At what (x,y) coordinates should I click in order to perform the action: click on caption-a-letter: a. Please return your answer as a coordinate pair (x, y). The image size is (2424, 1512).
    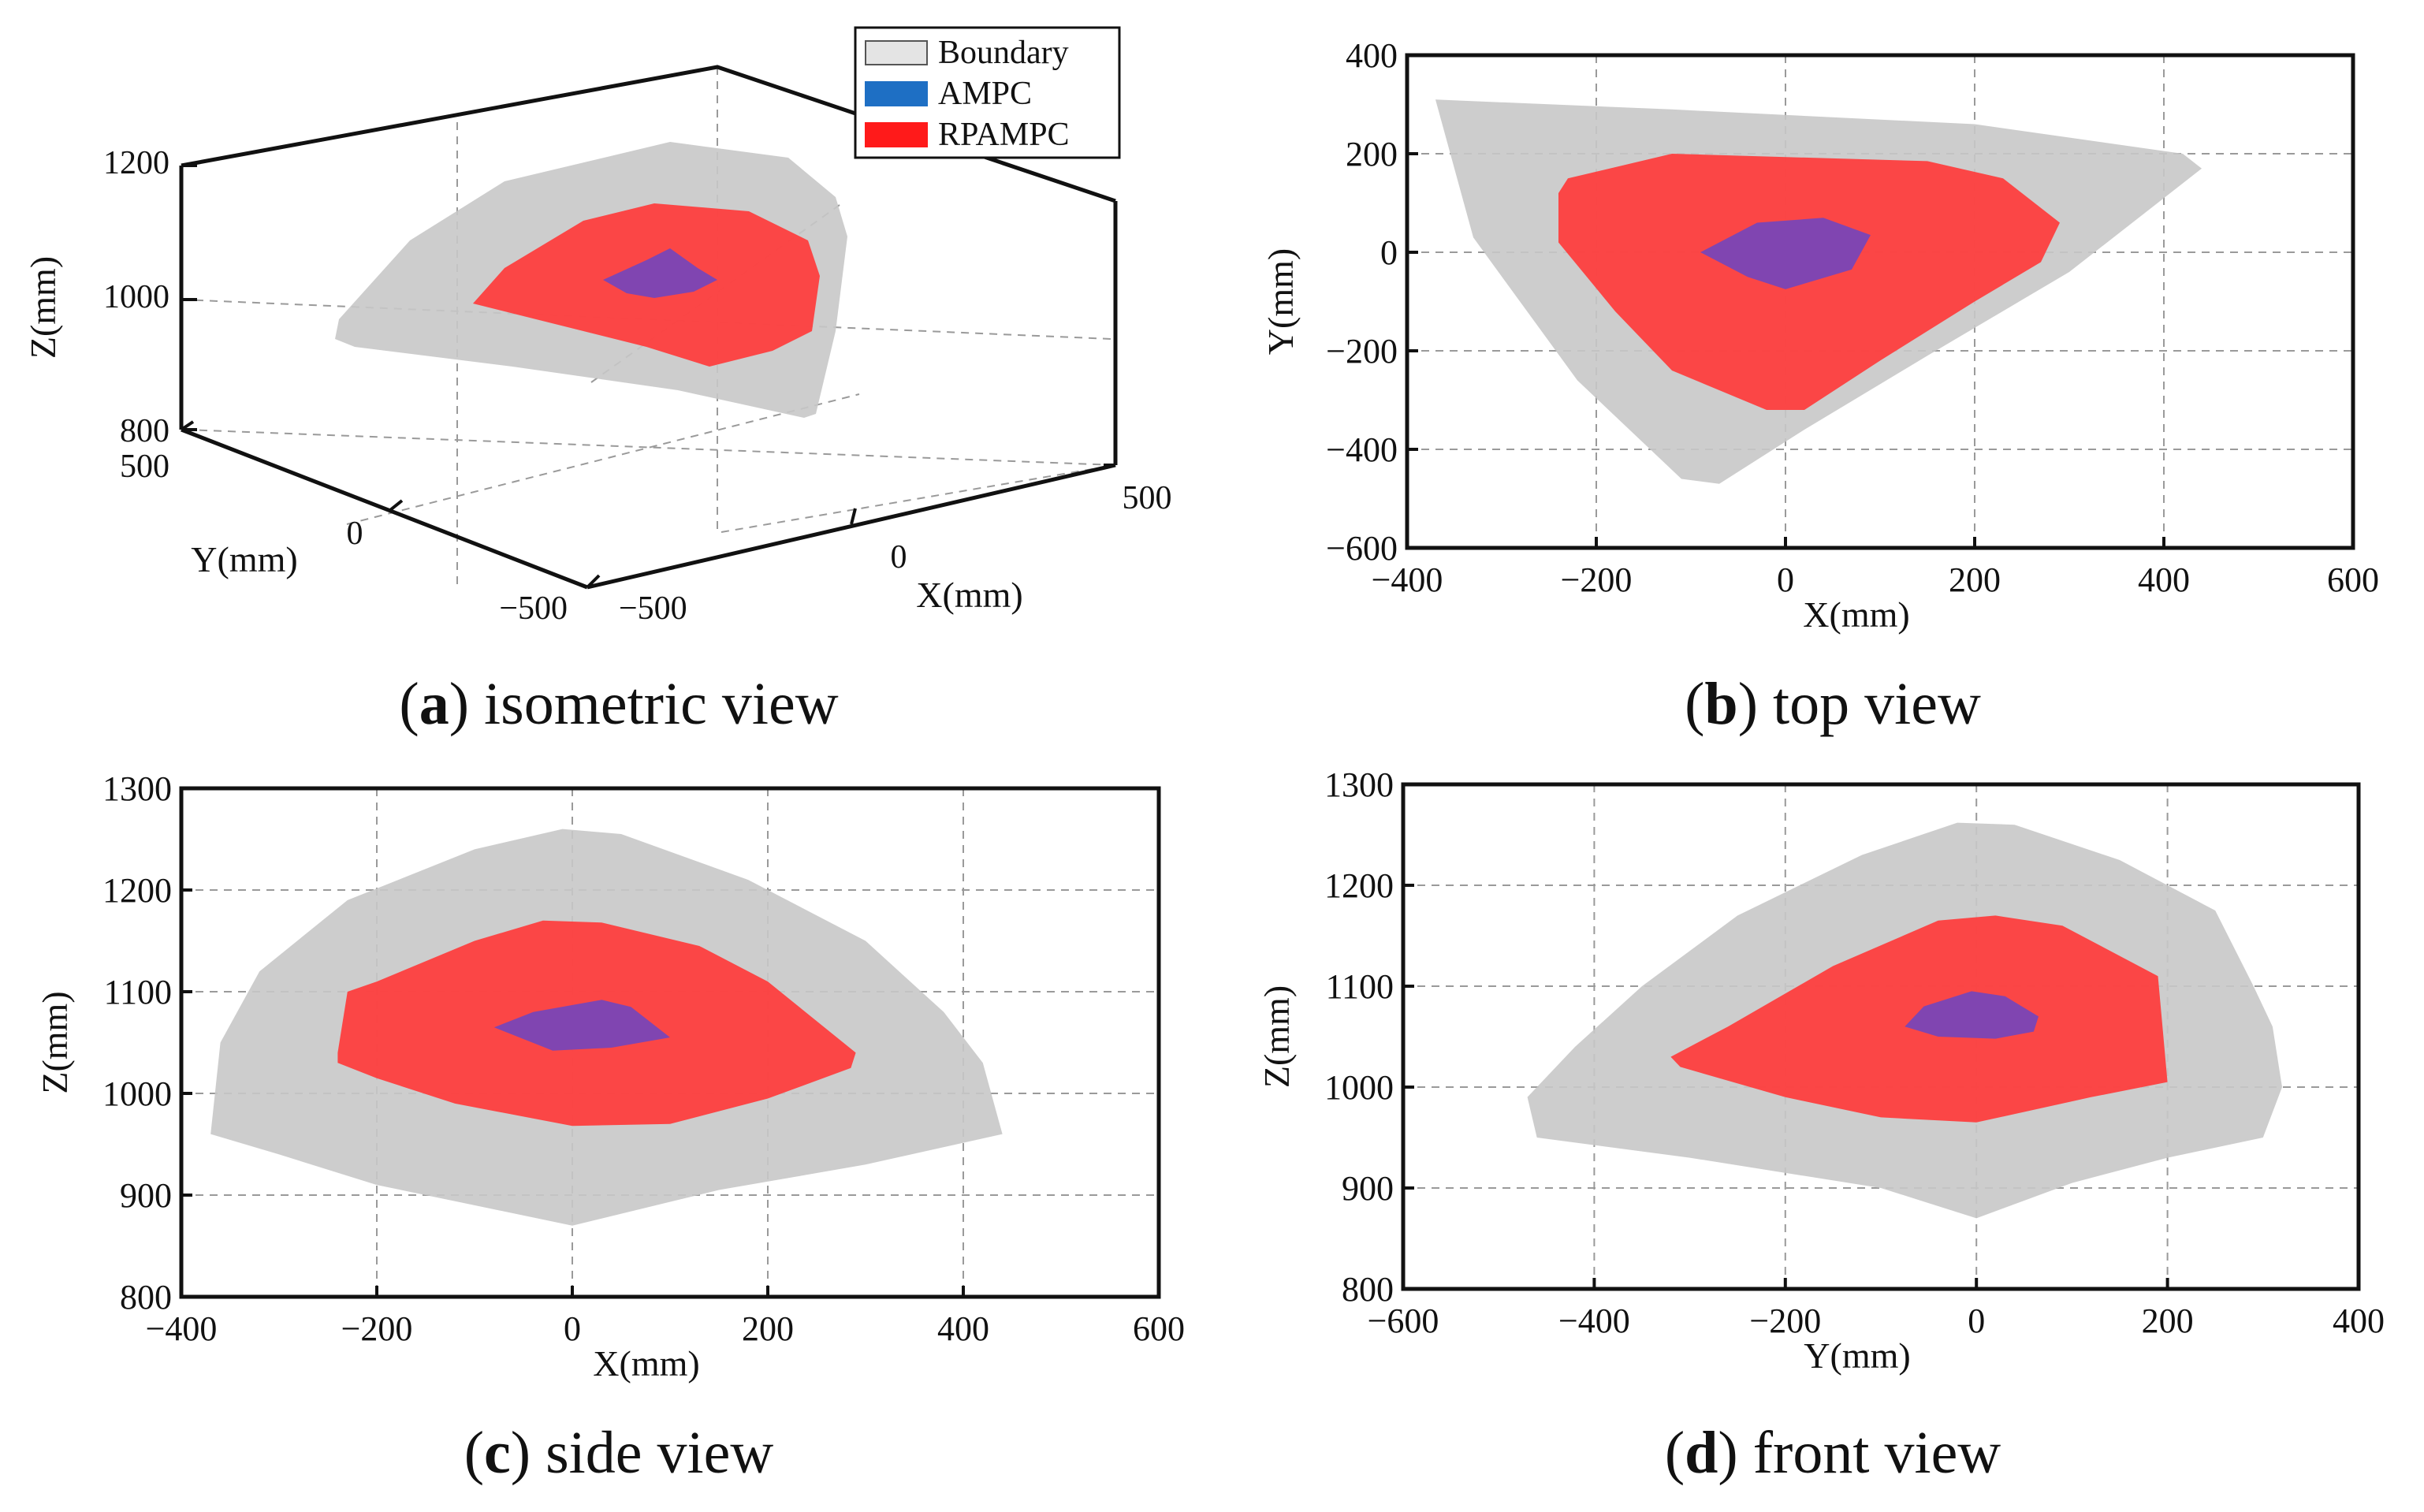
    Looking at the image, I should click on (434, 704).